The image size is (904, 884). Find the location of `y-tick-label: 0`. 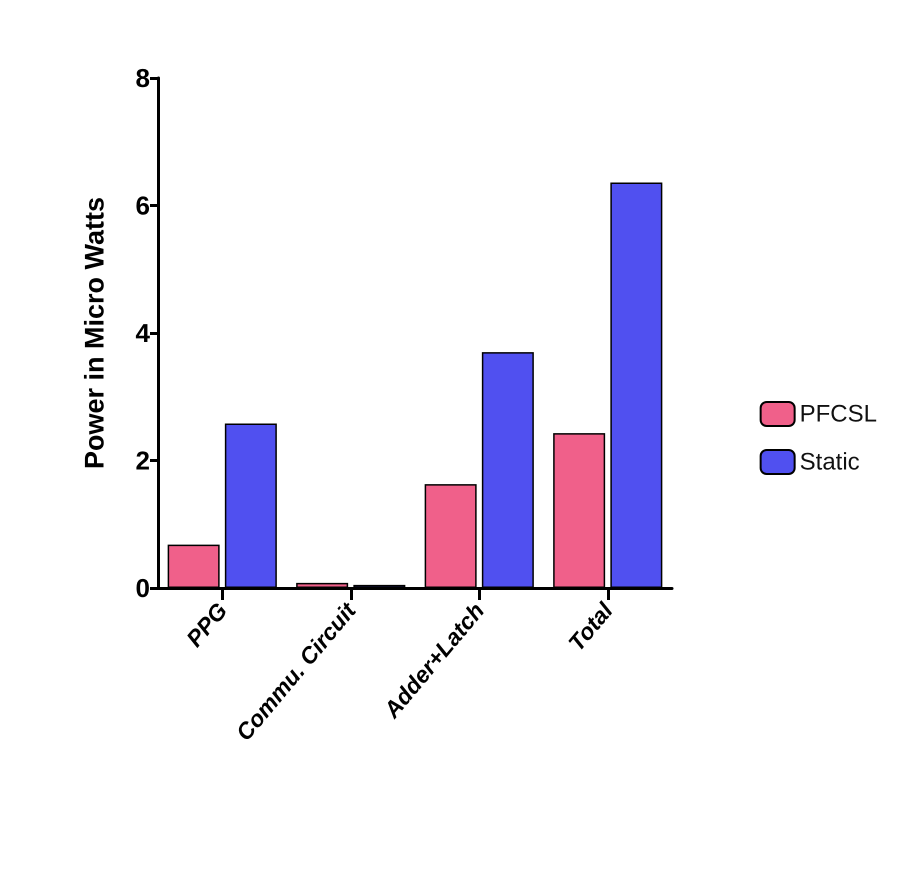

y-tick-label: 0 is located at coordinates (143, 588).